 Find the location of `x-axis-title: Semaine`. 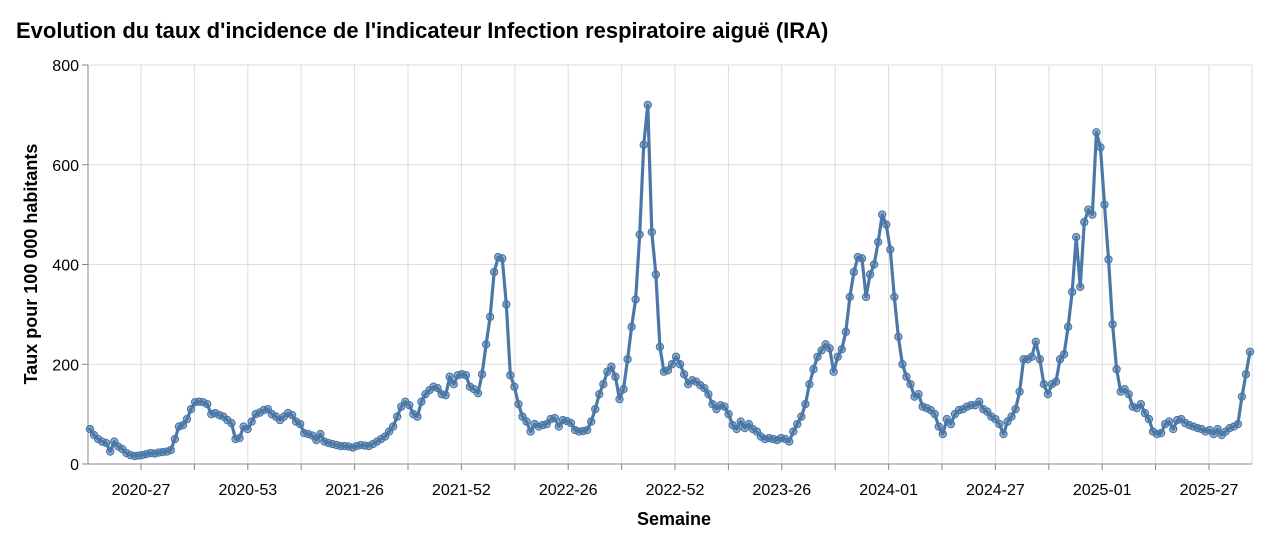

x-axis-title: Semaine is located at coordinates (674, 519).